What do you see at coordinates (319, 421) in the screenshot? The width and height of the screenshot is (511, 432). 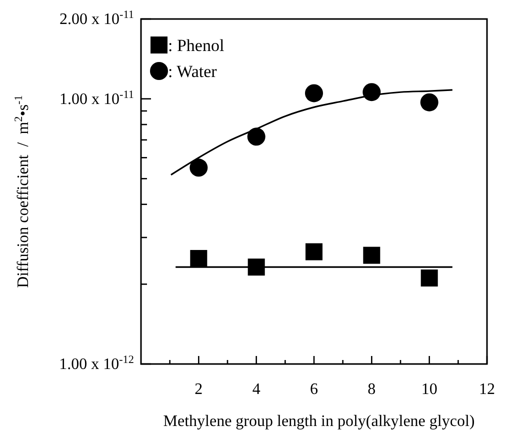 I see `x-axis-title: Methylene group length in poly(alkylene glycol)` at bounding box center [319, 421].